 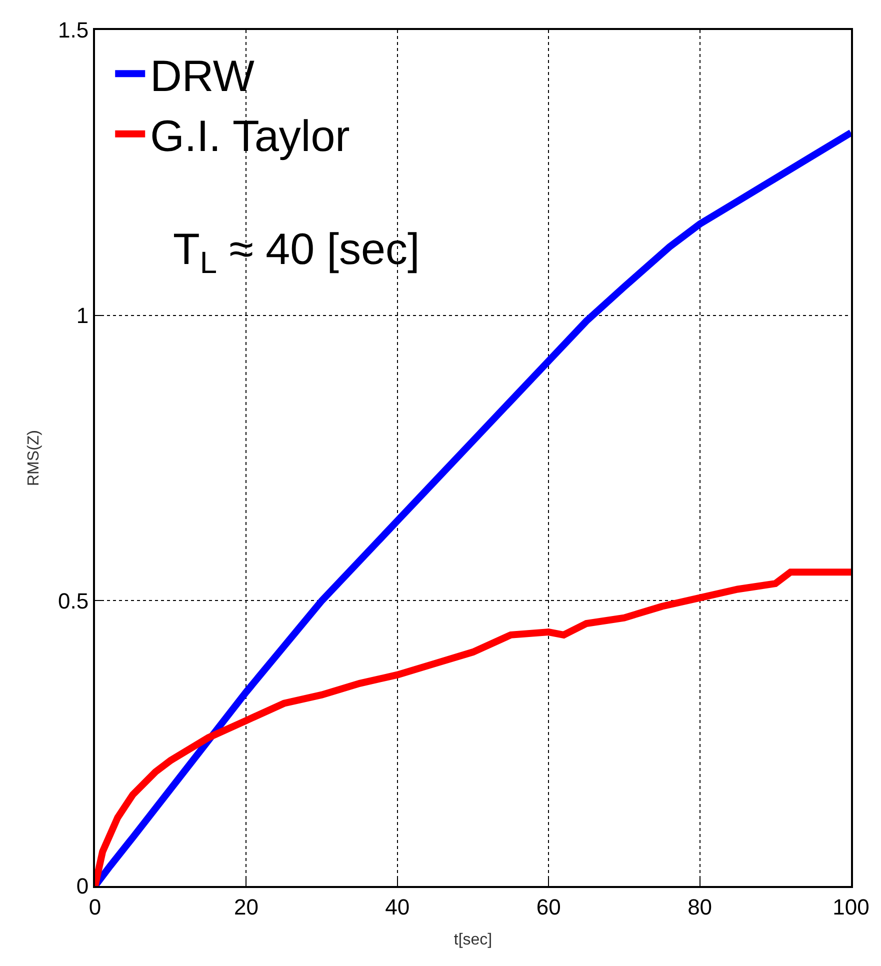 What do you see at coordinates (82, 886) in the screenshot?
I see `y-tick-label: 0` at bounding box center [82, 886].